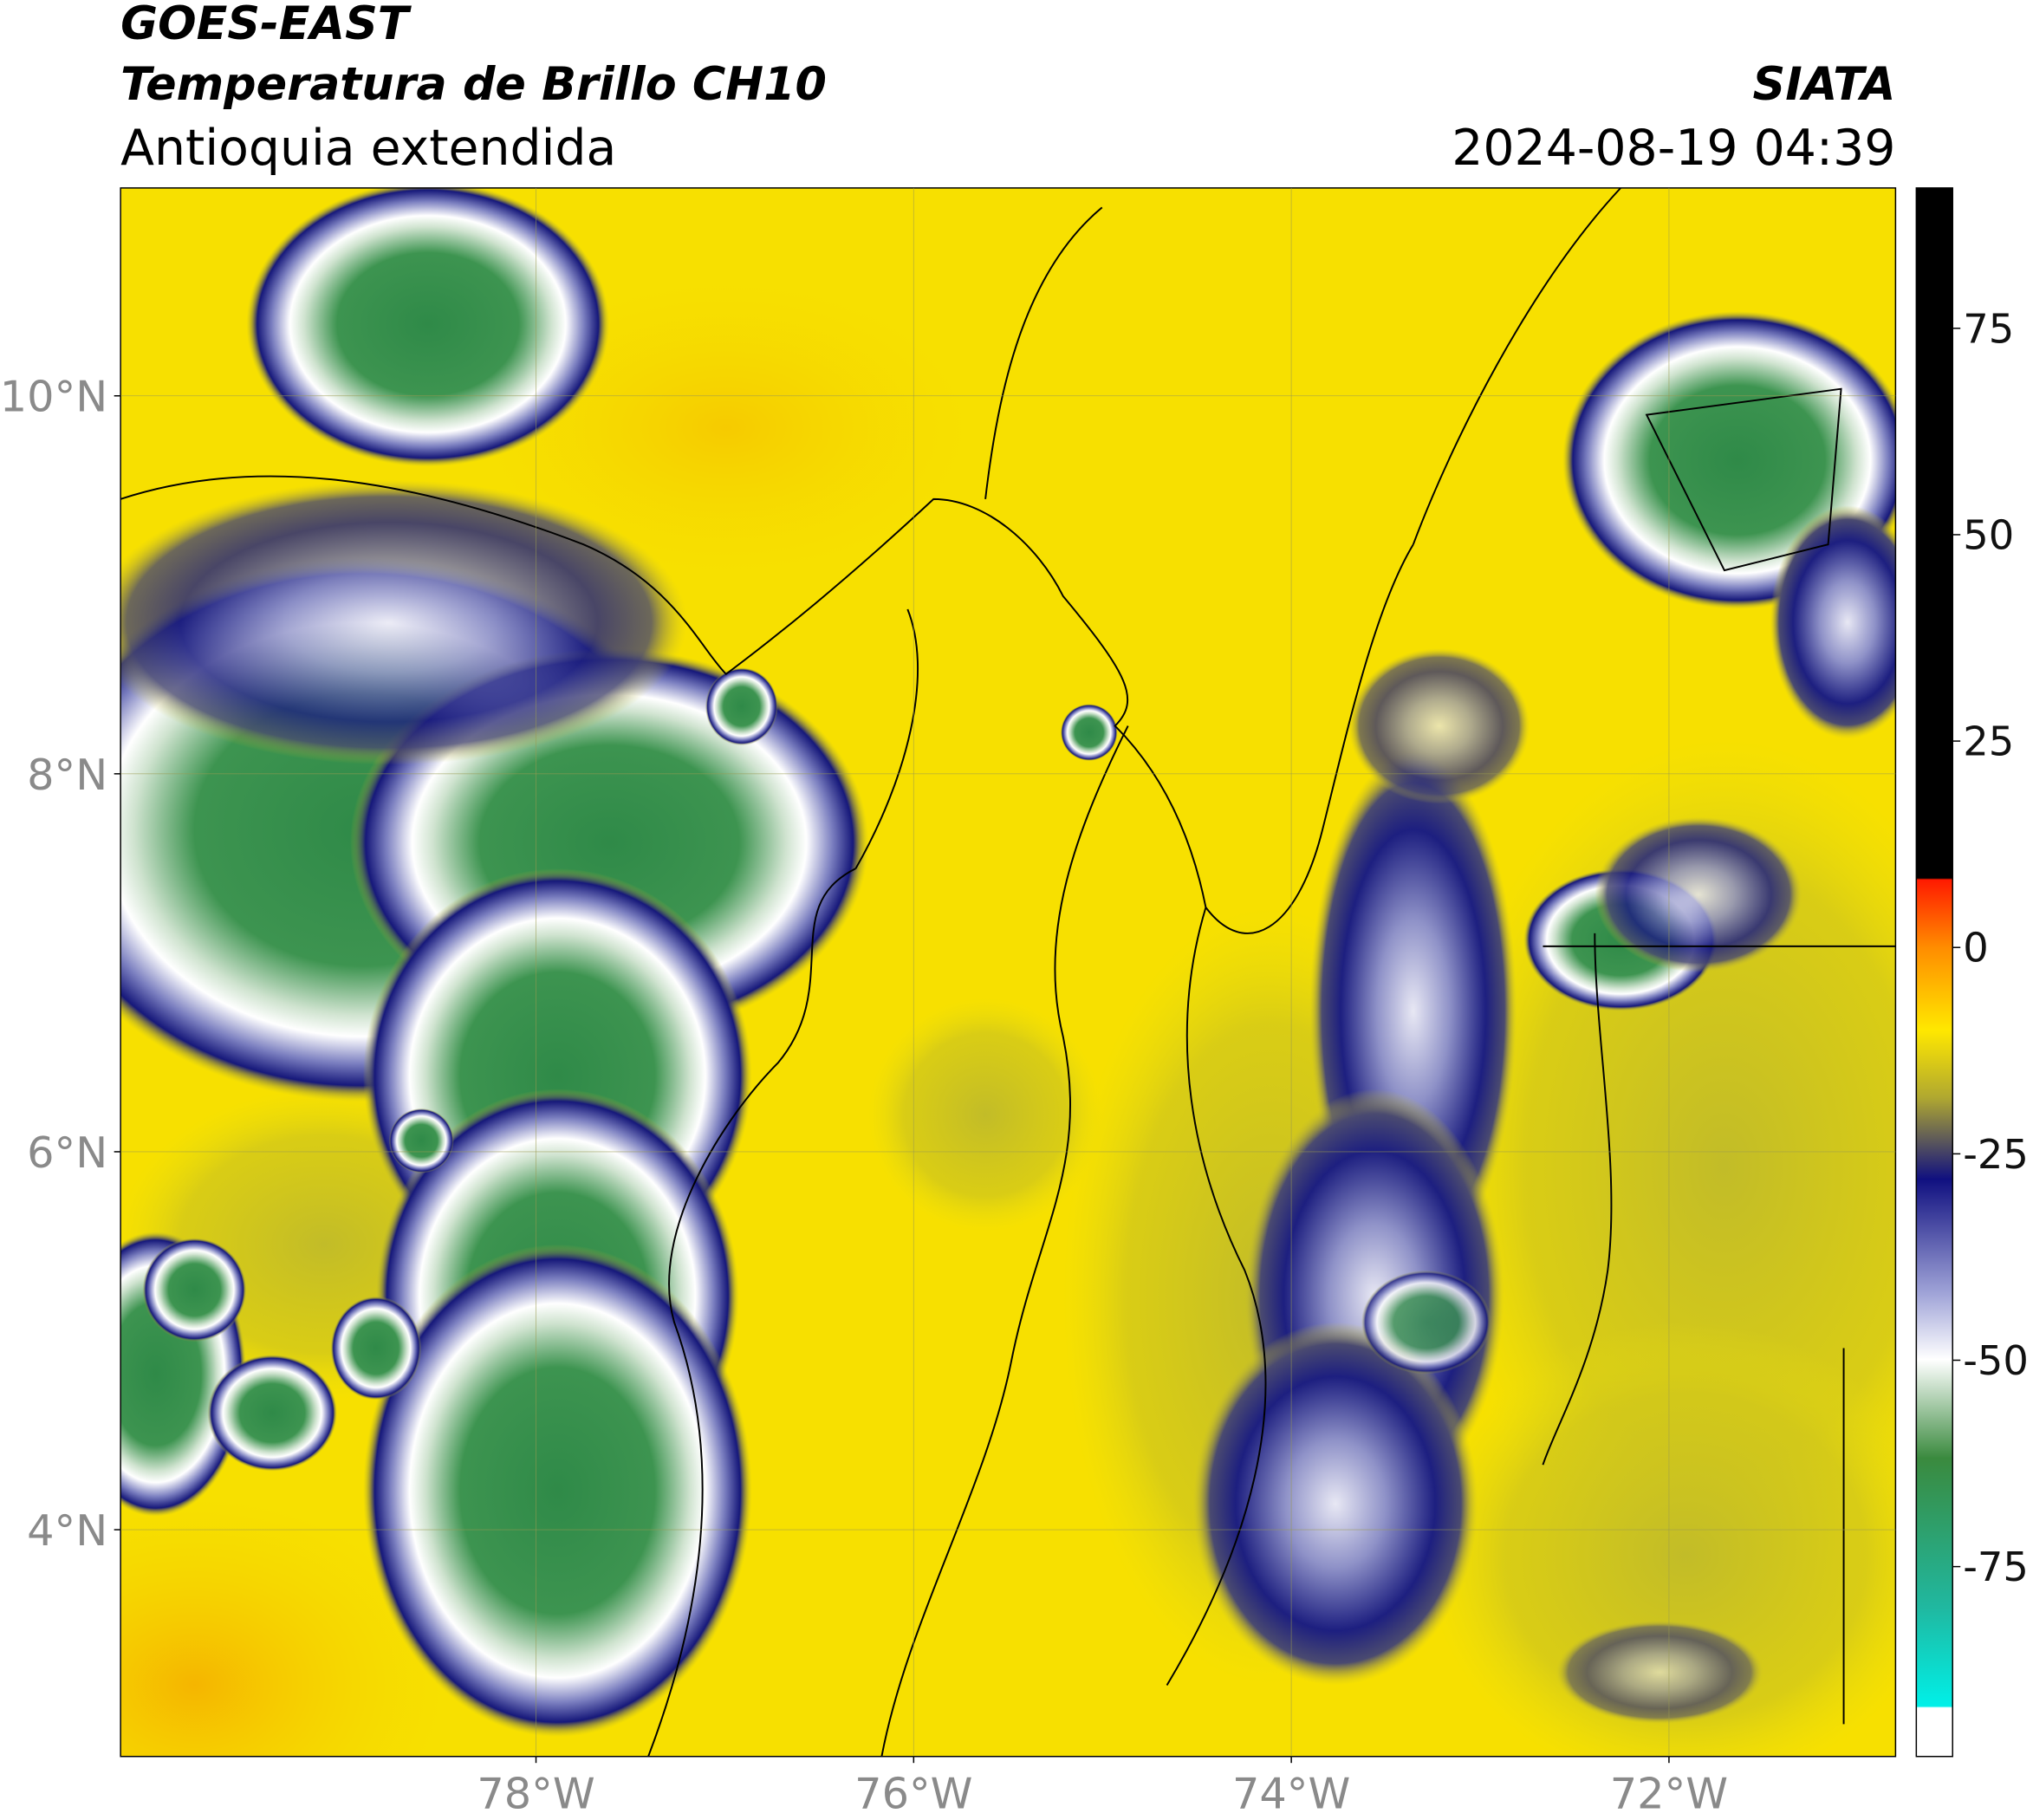 The image size is (2033, 1820). What do you see at coordinates (67, 775) in the screenshot?
I see `y-tick-label: 8°N` at bounding box center [67, 775].